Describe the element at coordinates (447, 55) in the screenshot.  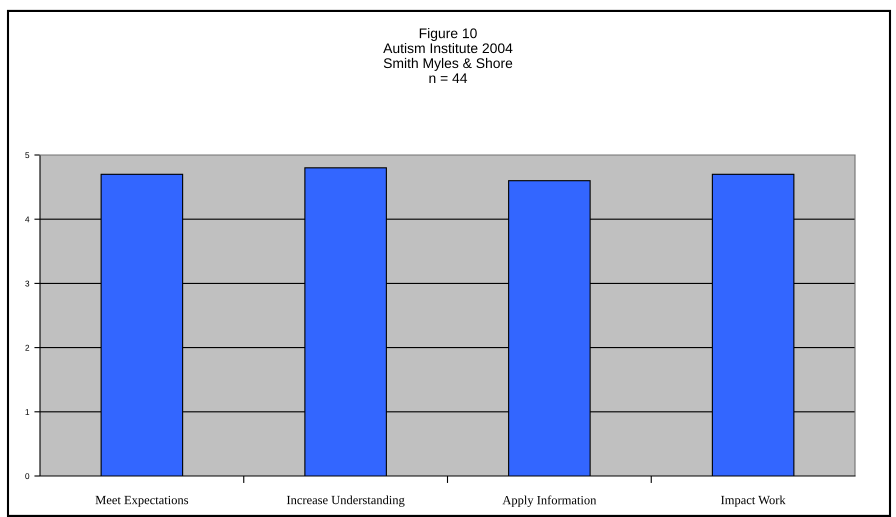
I see `chart-title: Figure 10 Autism Institute 2004 Smith Myles & Shore n = 44` at that location.